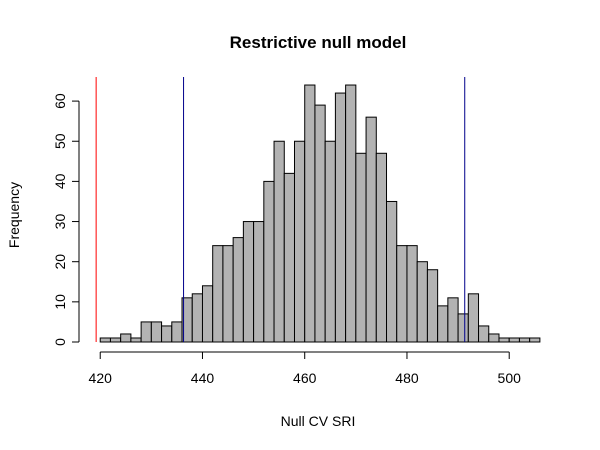 This screenshot has height=450, width=600. I want to click on y-tick-label: 40, so click(60, 181).